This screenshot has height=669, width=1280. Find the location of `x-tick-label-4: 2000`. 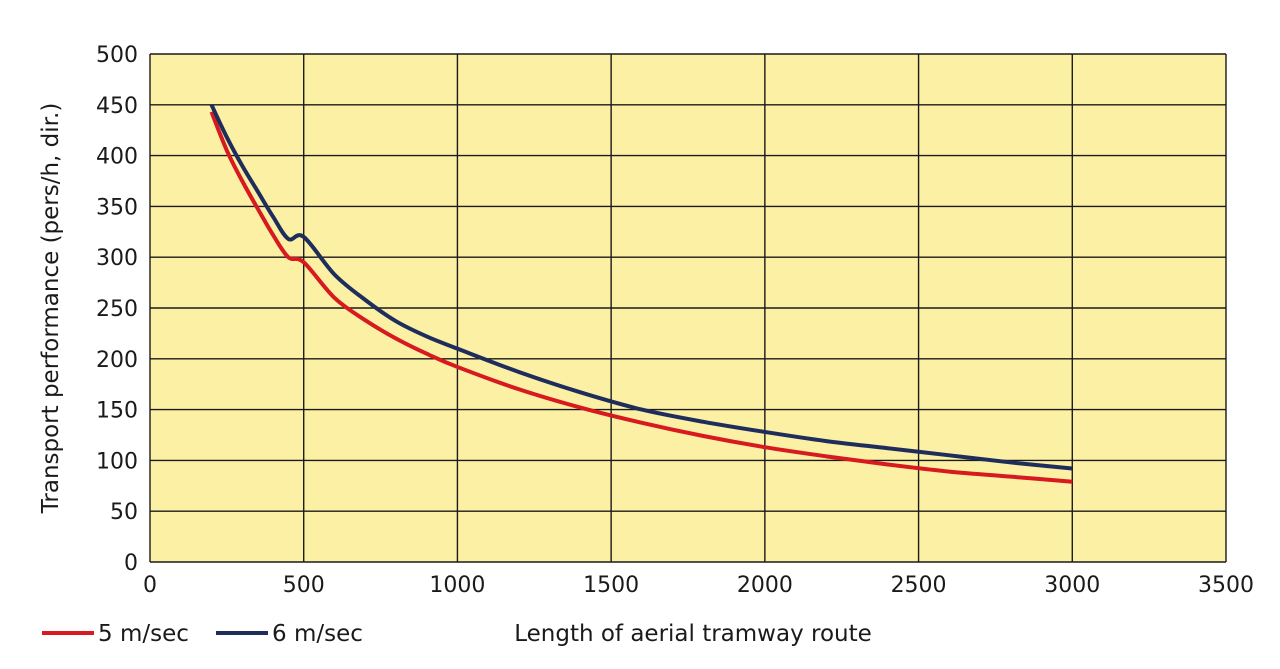

x-tick-label-4: 2000 is located at coordinates (765, 585).